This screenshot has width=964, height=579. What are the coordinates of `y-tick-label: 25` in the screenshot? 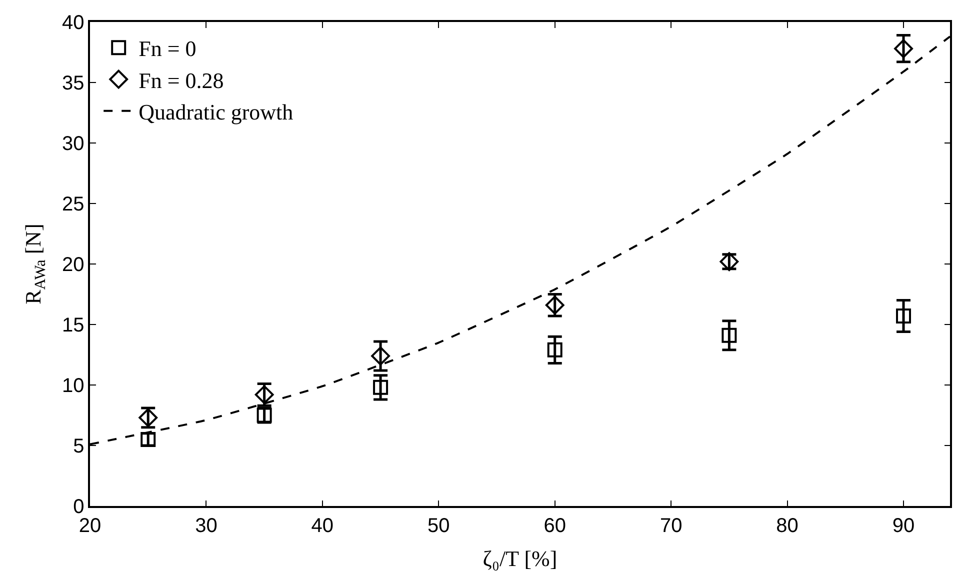 It's located at (73, 205).